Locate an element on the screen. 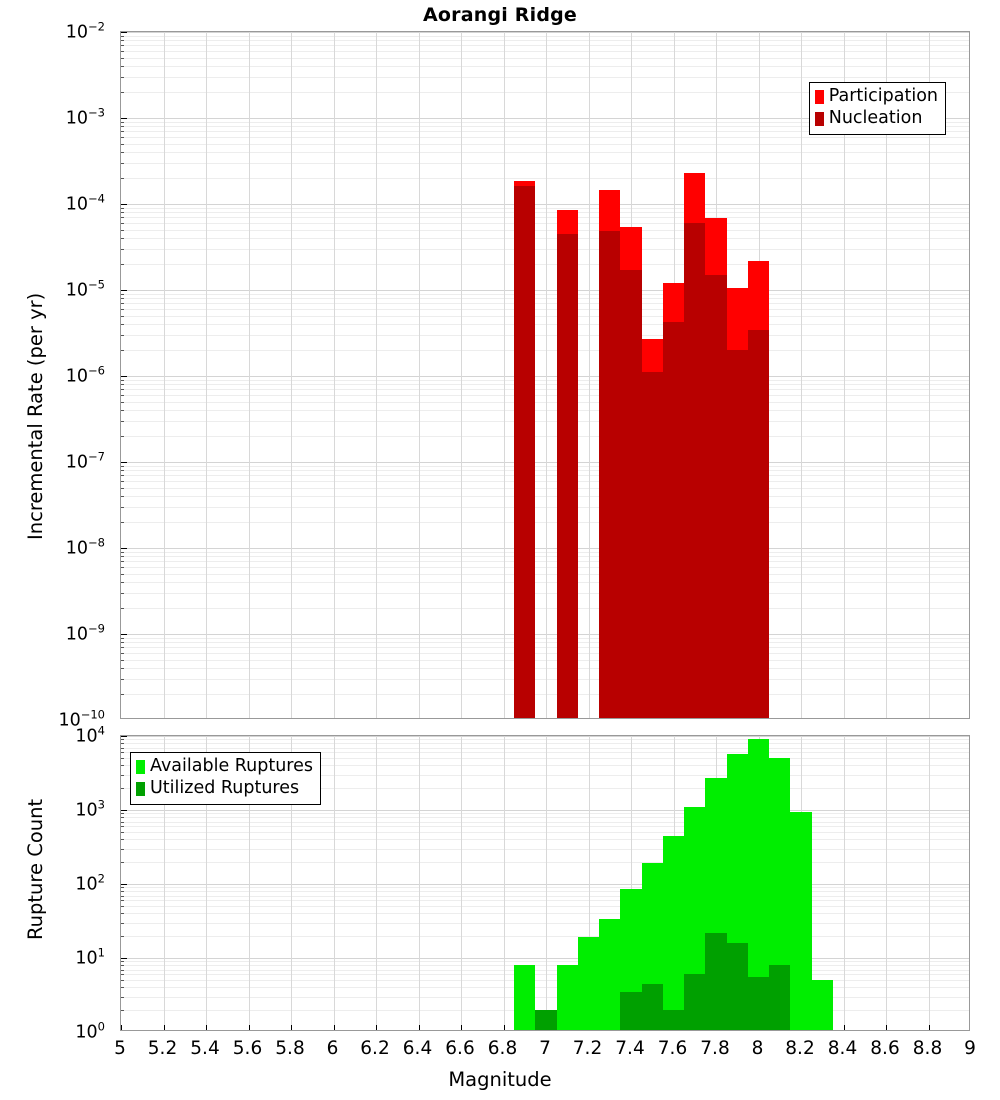 The width and height of the screenshot is (1000, 1100). x-tick-label: 7.2 is located at coordinates (587, 1048).